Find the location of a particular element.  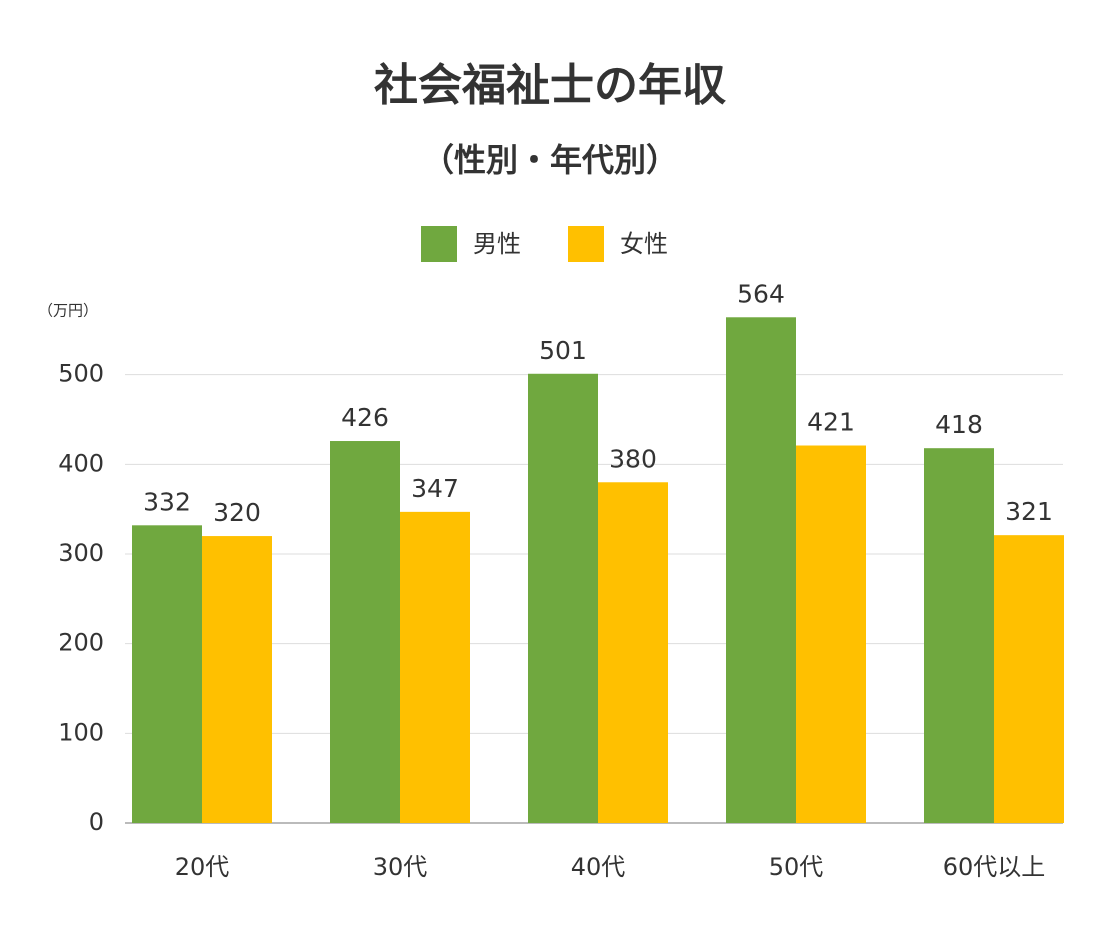

legend-label: 女性 is located at coordinates (644, 244).